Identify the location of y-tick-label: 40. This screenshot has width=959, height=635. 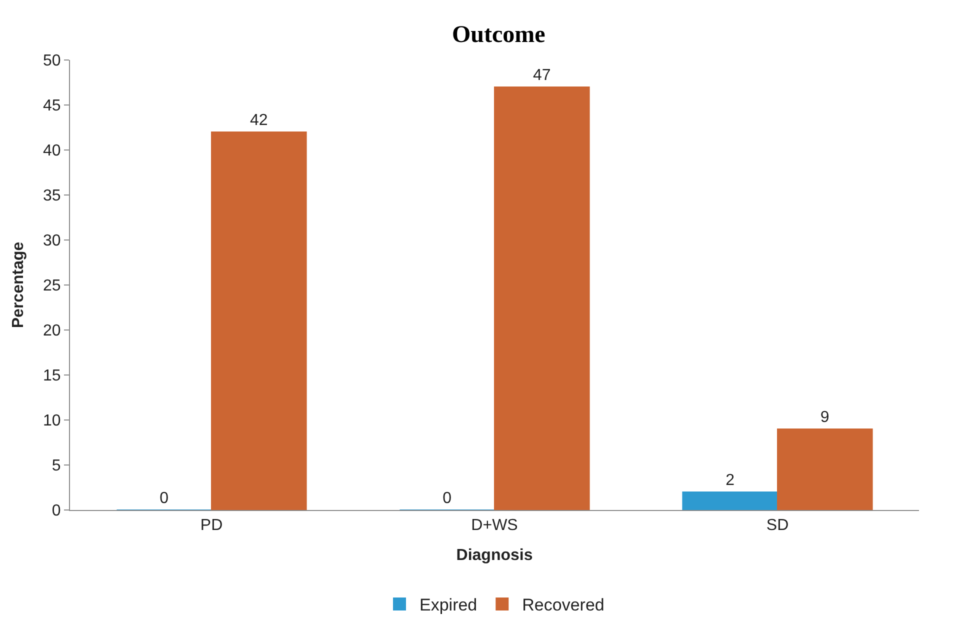
(52, 151).